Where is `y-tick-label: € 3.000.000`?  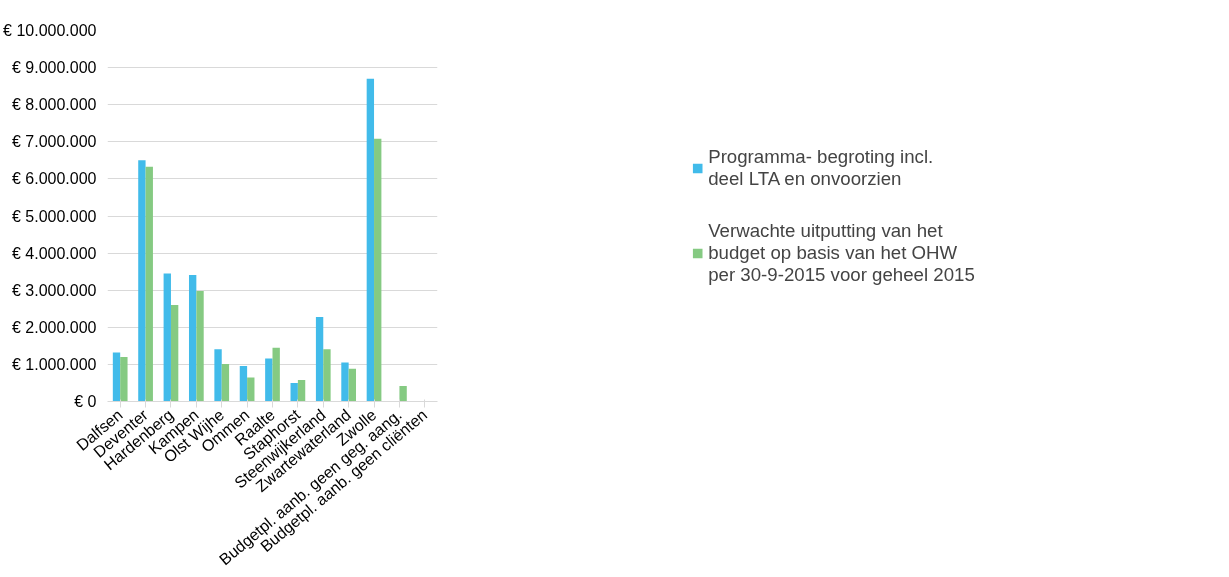
y-tick-label: € 3.000.000 is located at coordinates (54, 290).